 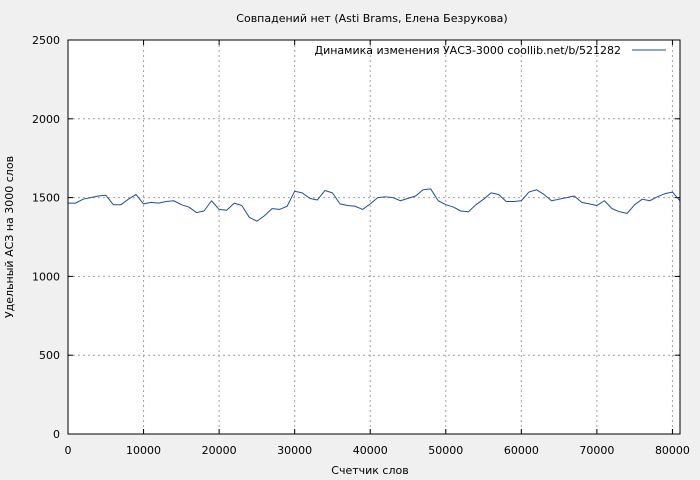 I want to click on y-tick-label: 1000, so click(x=46, y=276).